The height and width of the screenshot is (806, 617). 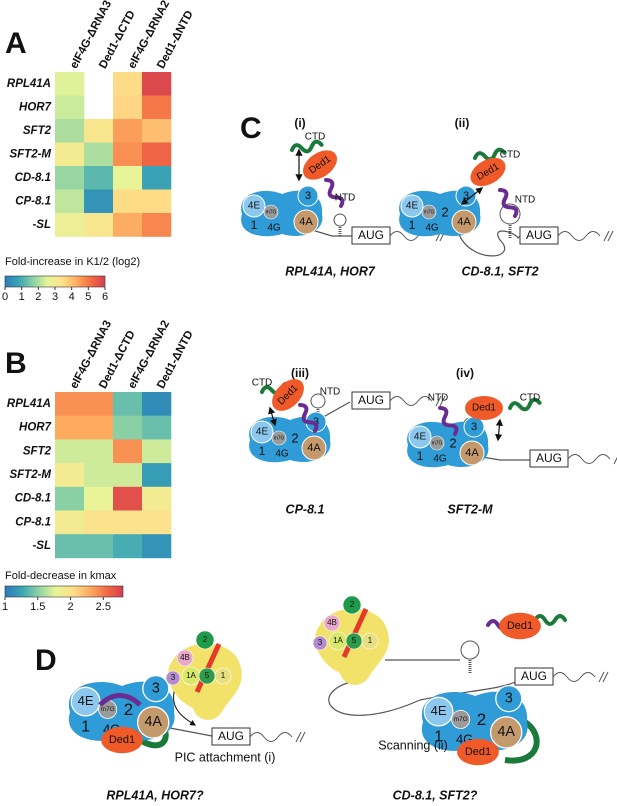 I want to click on diagram-title: (iv), so click(x=465, y=373).